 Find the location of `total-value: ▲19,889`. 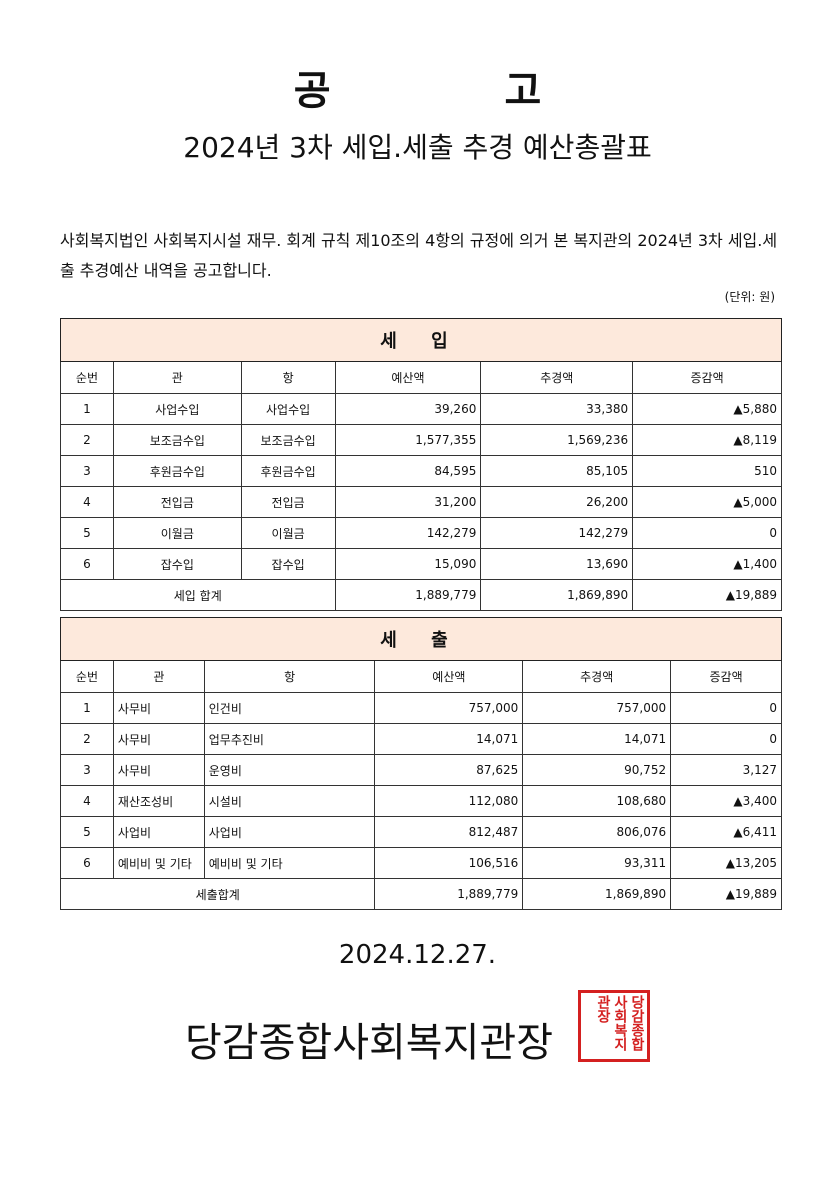

total-value: ▲19,889 is located at coordinates (707, 595).